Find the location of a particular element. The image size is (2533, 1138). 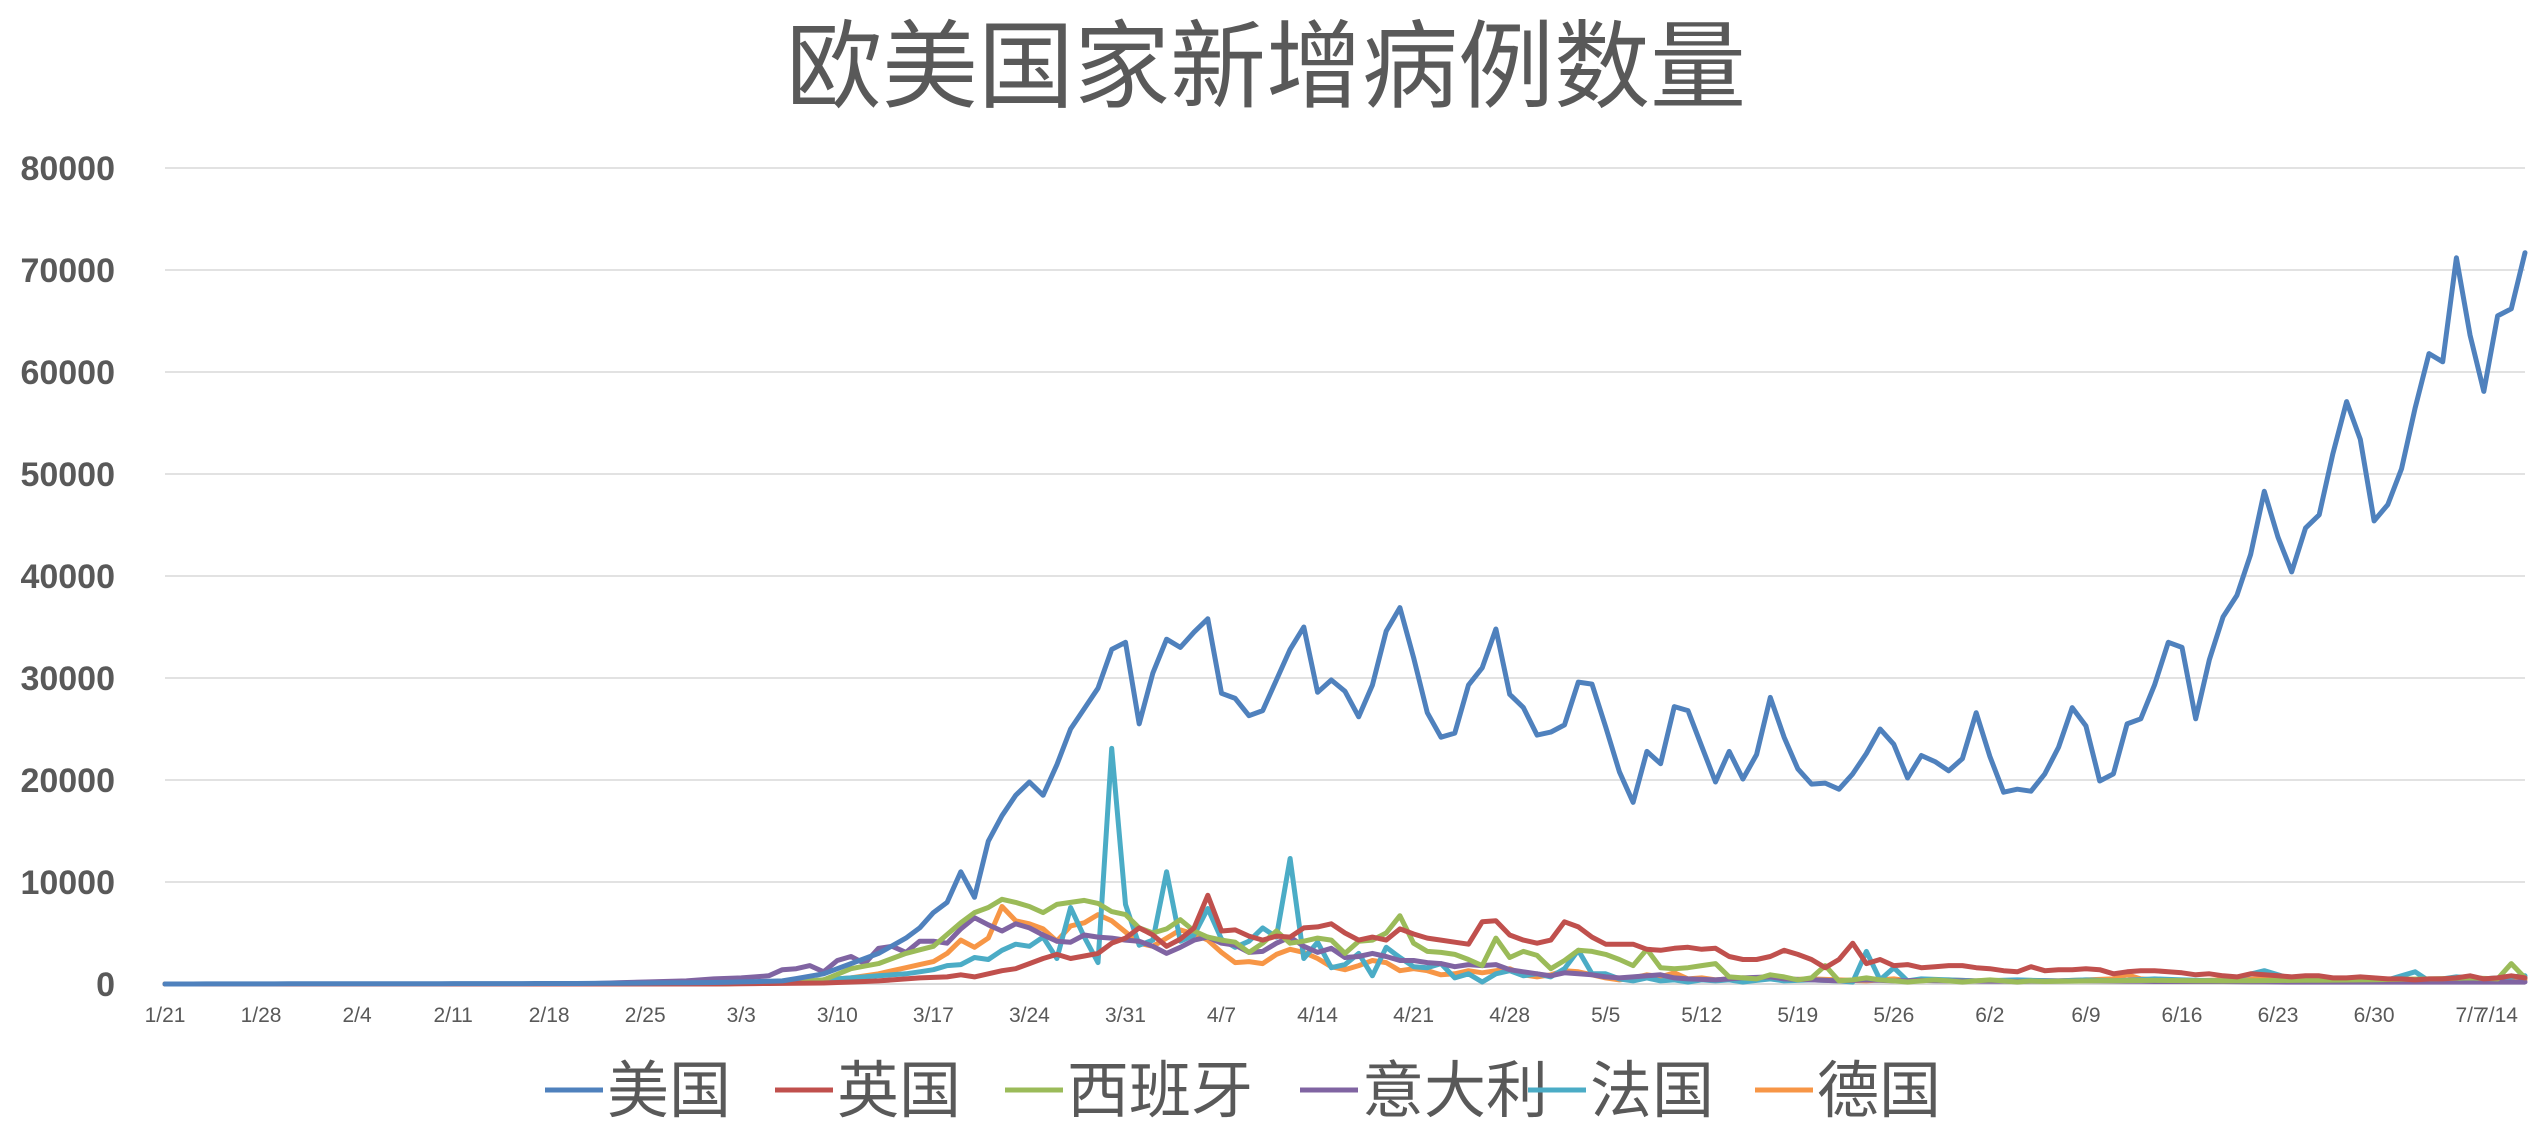

x-tick-label: 4/14 is located at coordinates (1317, 1015).